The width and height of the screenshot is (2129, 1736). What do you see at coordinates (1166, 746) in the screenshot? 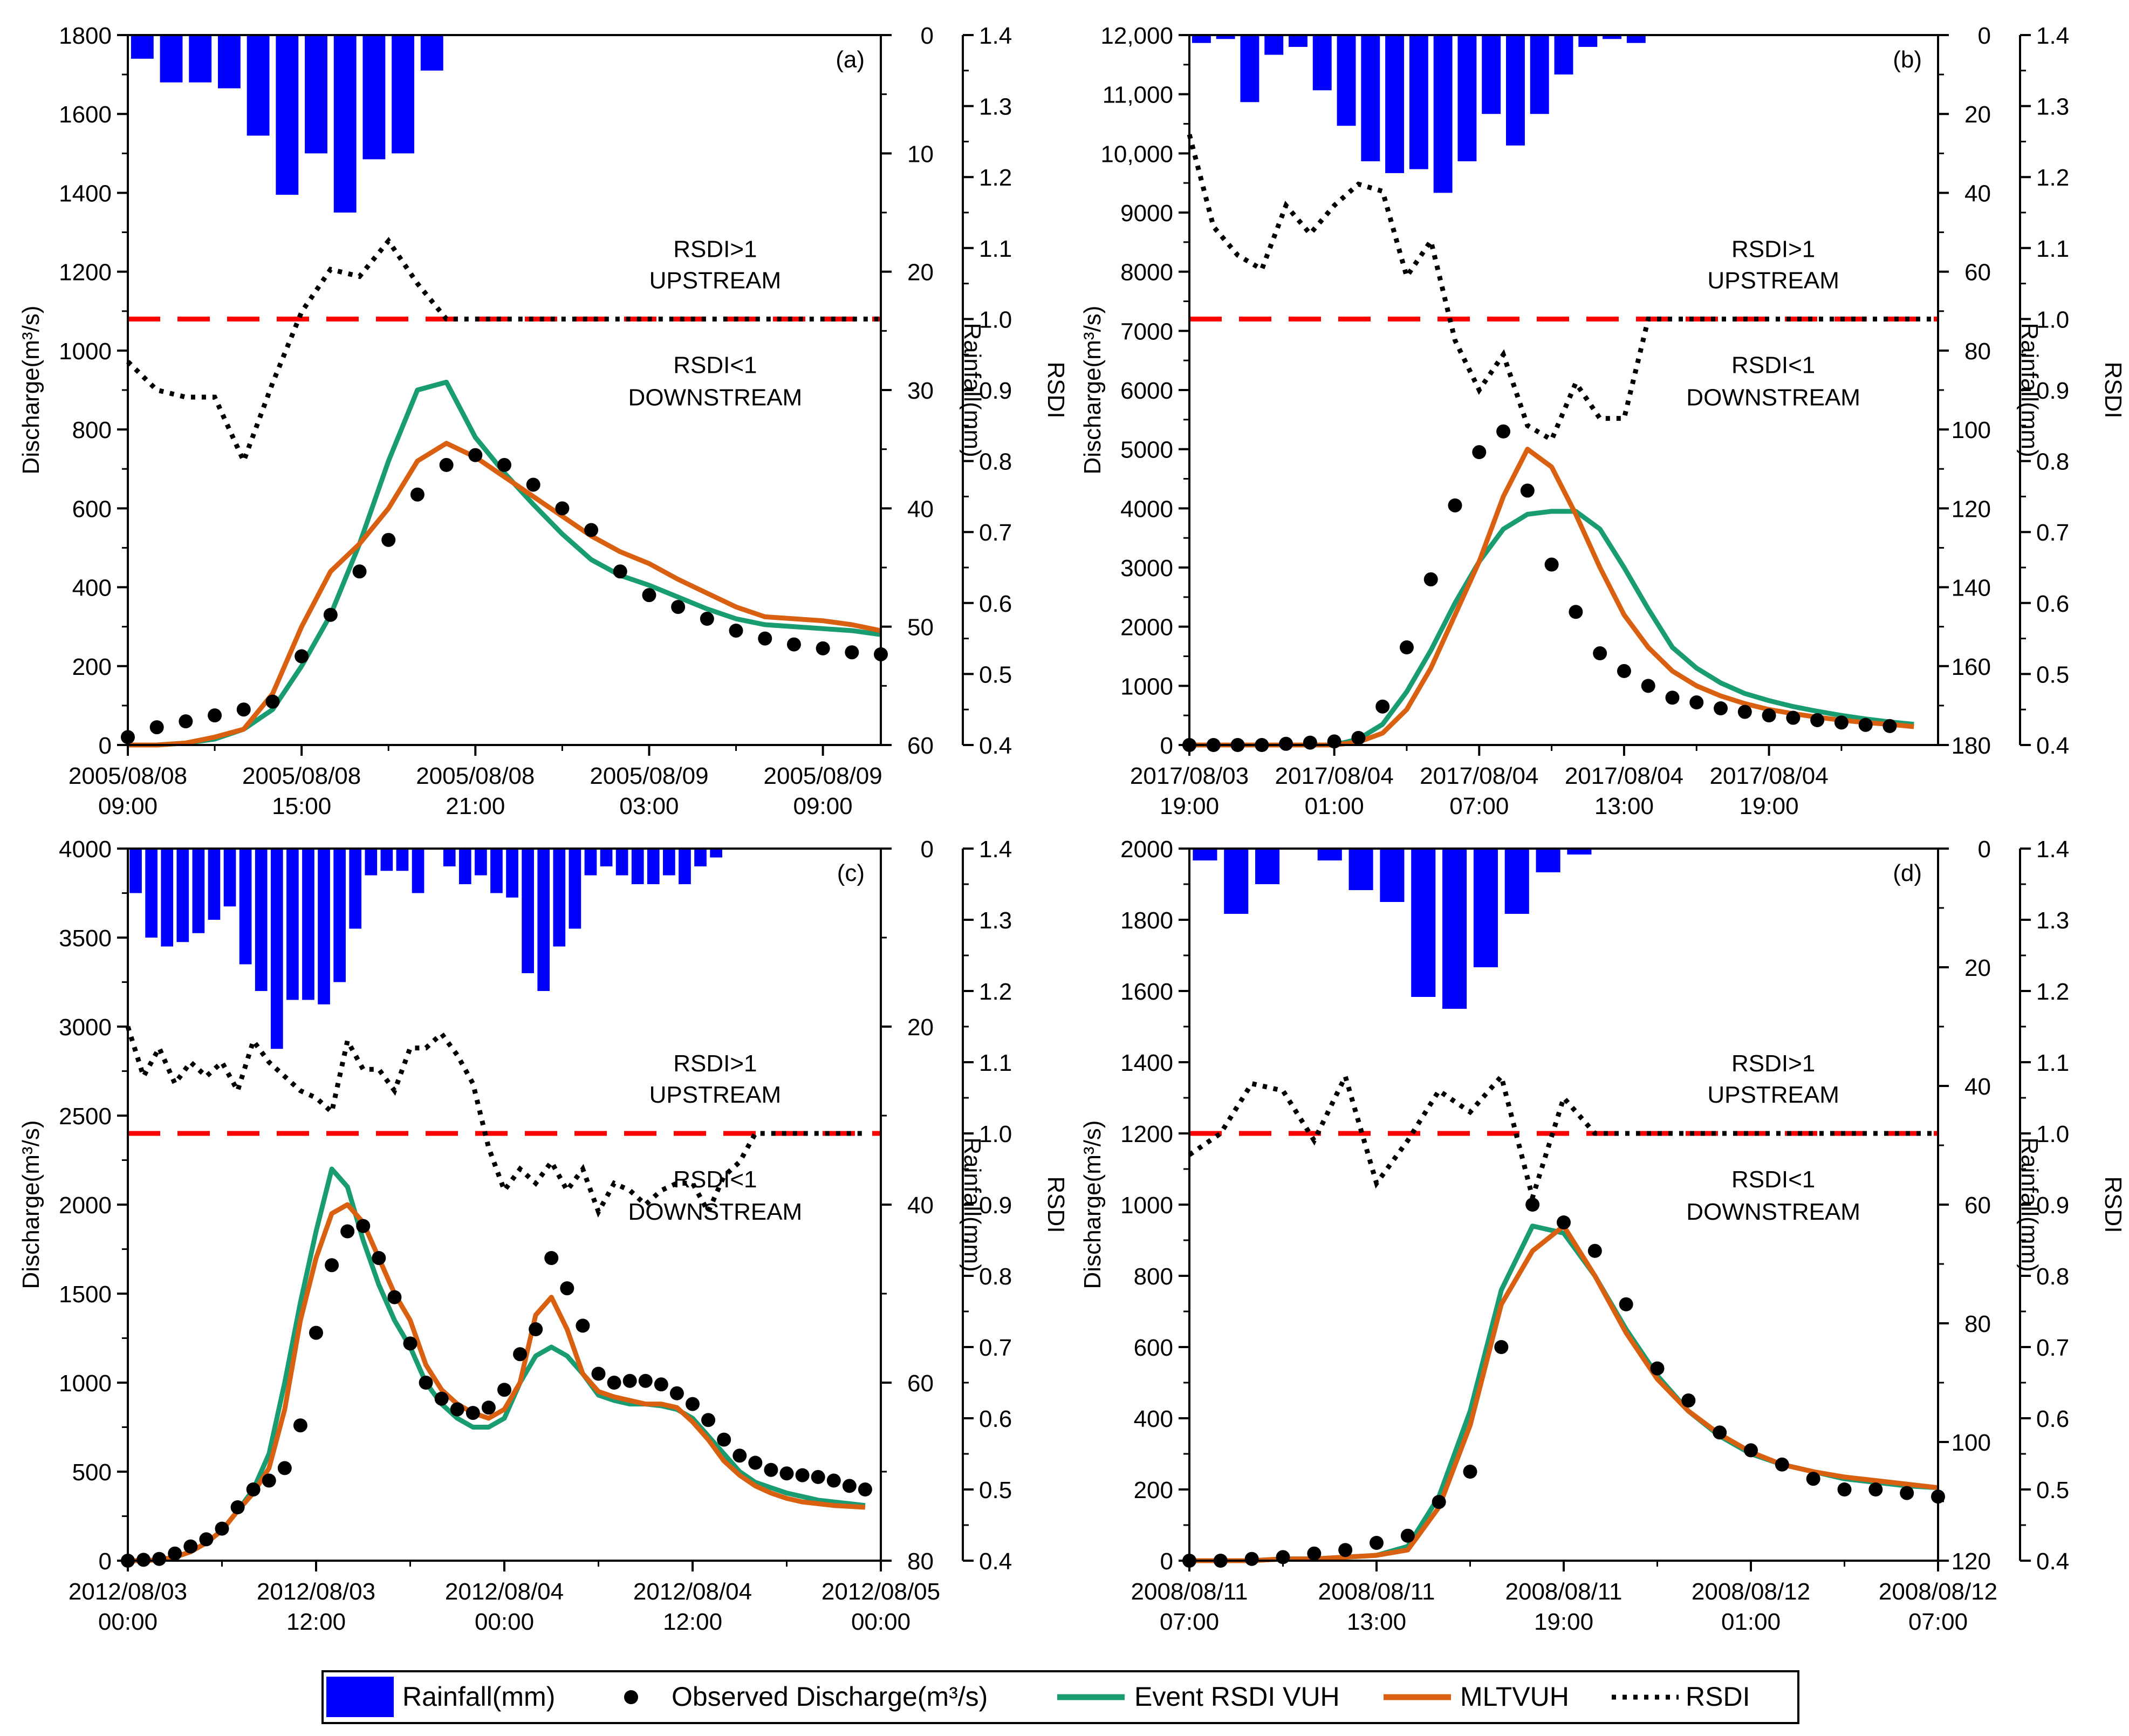
I see `y-tick-label: 0` at bounding box center [1166, 746].